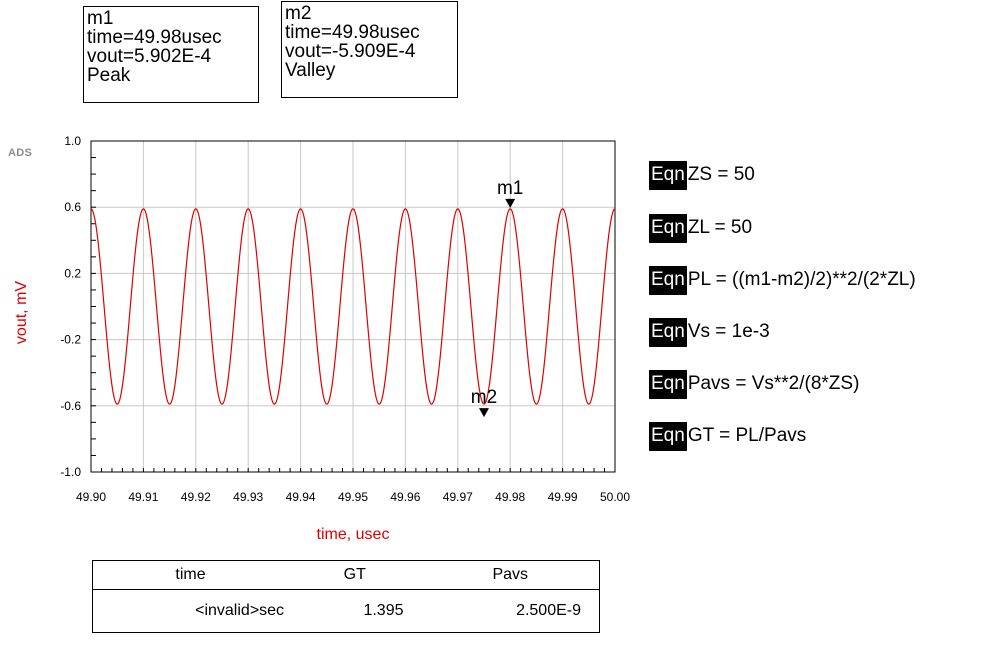 The height and width of the screenshot is (651, 986). Describe the element at coordinates (310, 70) in the screenshot. I see `marker-kind: Valley` at that location.